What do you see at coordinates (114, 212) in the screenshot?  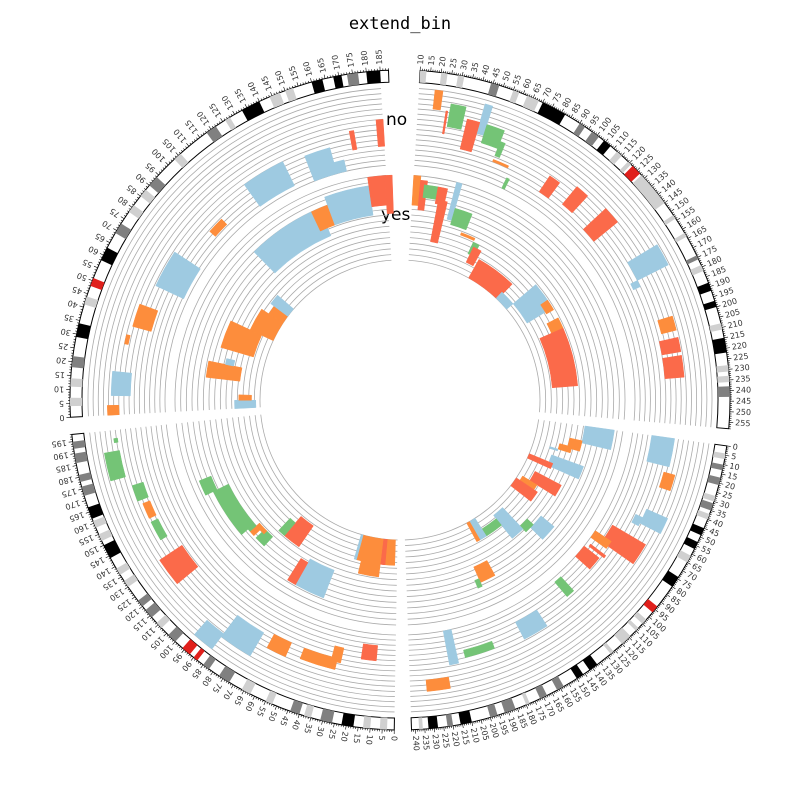 I see `tick-label: 75` at bounding box center [114, 212].